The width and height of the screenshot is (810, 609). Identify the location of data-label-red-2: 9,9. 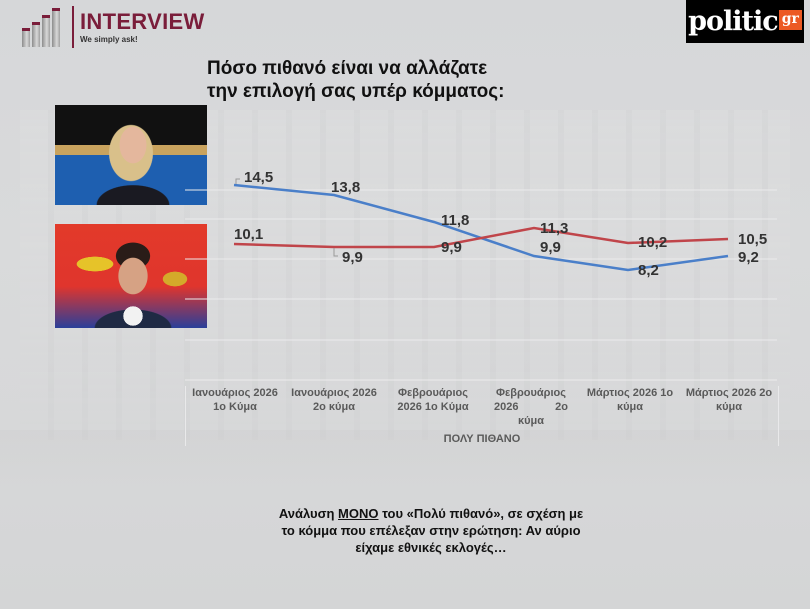
(451, 247).